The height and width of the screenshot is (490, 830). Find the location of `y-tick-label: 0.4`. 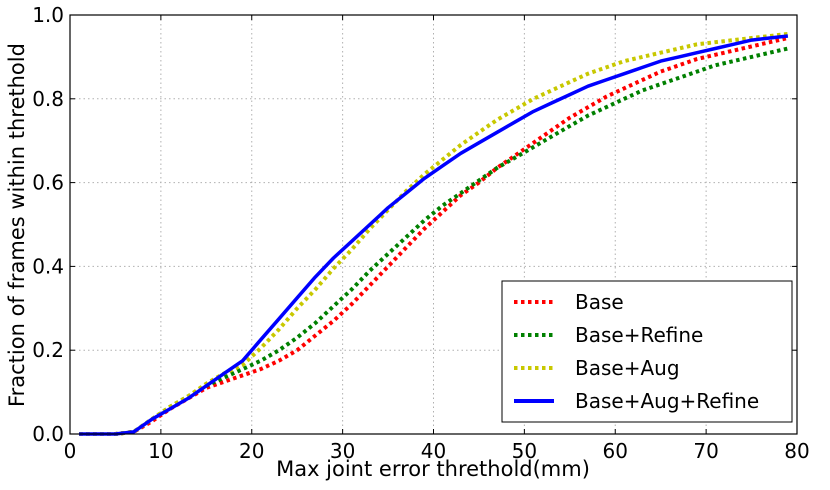

y-tick-label: 0.4 is located at coordinates (48, 266).